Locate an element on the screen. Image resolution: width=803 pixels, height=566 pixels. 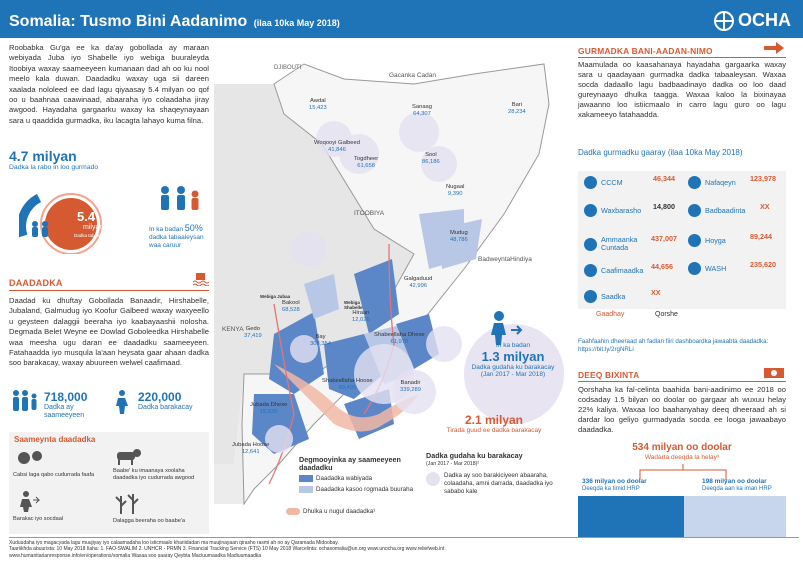
cluster-education: Waxbarasho is located at coordinates (612, 210).